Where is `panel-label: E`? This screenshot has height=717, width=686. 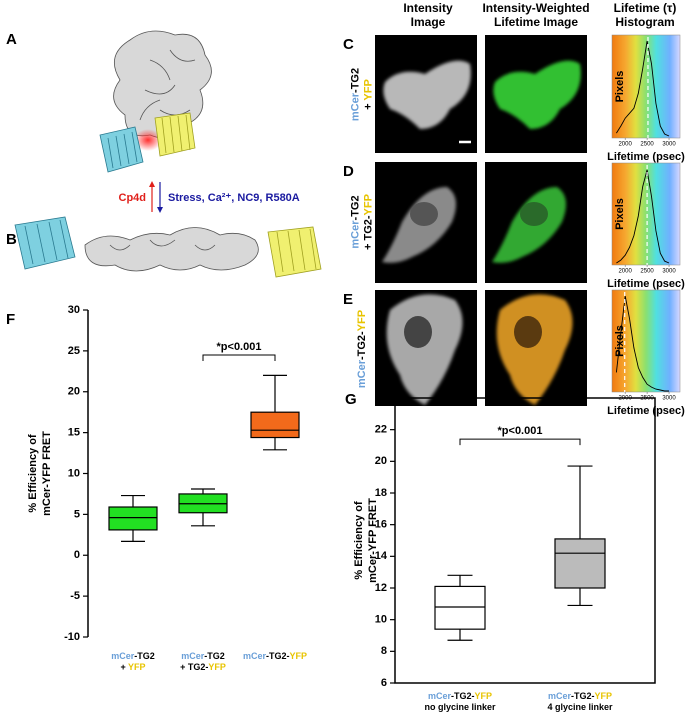 panel-label: E is located at coordinates (348, 299).